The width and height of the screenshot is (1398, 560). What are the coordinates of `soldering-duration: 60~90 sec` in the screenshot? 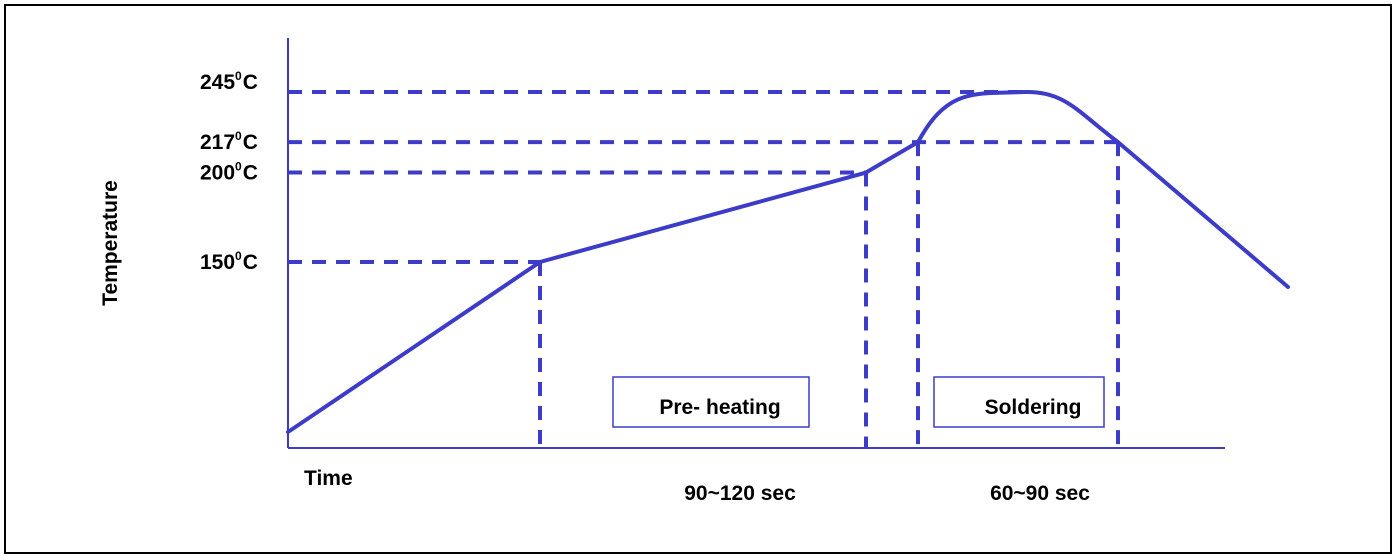 It's located at (1040, 493).